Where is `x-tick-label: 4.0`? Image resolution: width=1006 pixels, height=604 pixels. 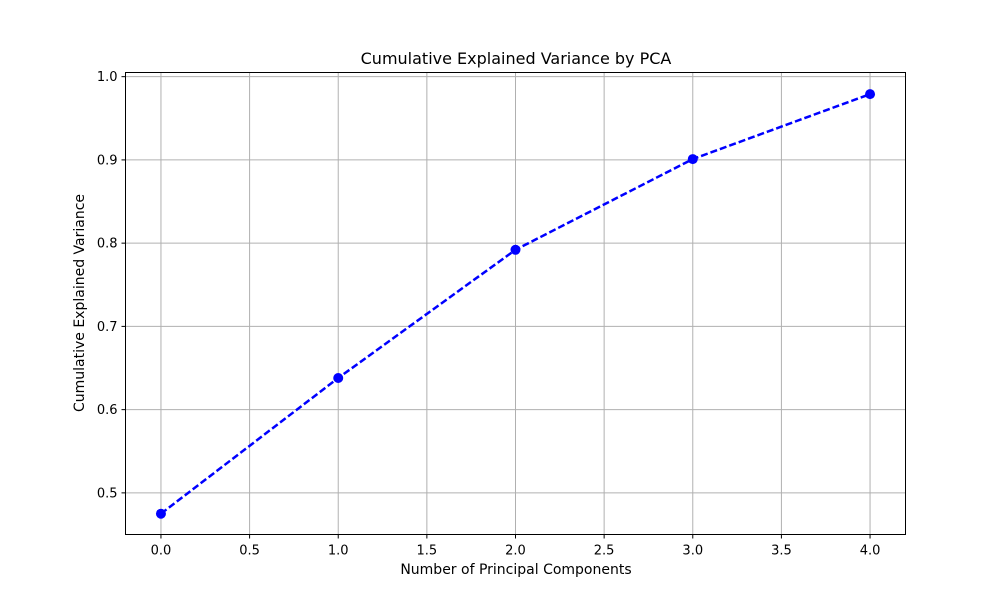
x-tick-label: 4.0 is located at coordinates (870, 551).